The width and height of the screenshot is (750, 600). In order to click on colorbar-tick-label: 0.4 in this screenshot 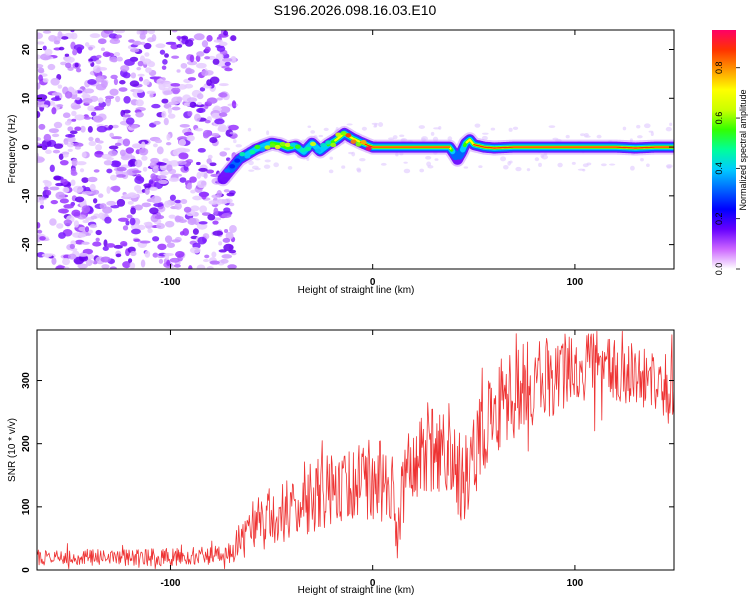, I will do `click(719, 168)`.